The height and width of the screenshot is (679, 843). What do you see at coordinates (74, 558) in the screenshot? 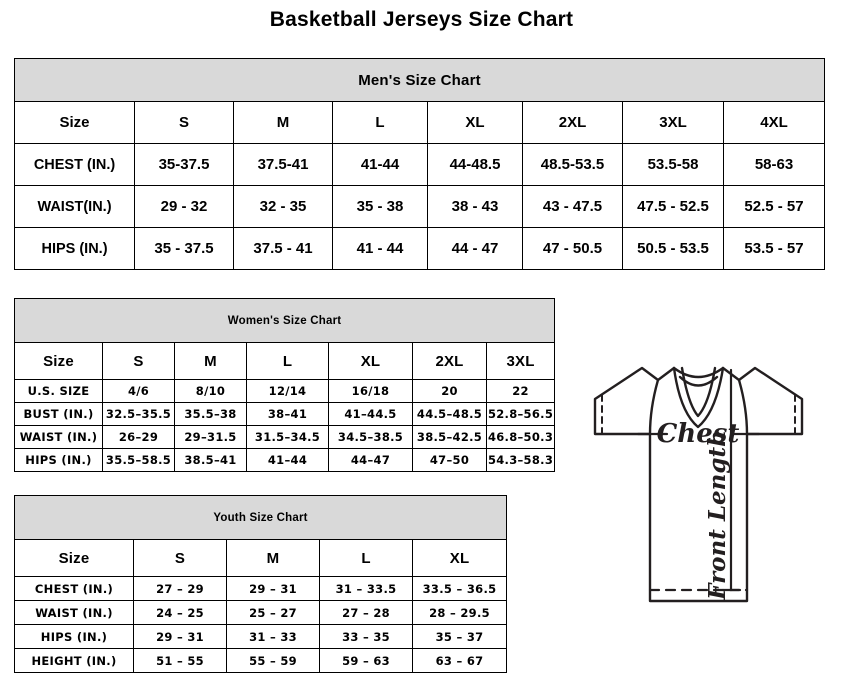
I see `youth-size-header: Size` at bounding box center [74, 558].